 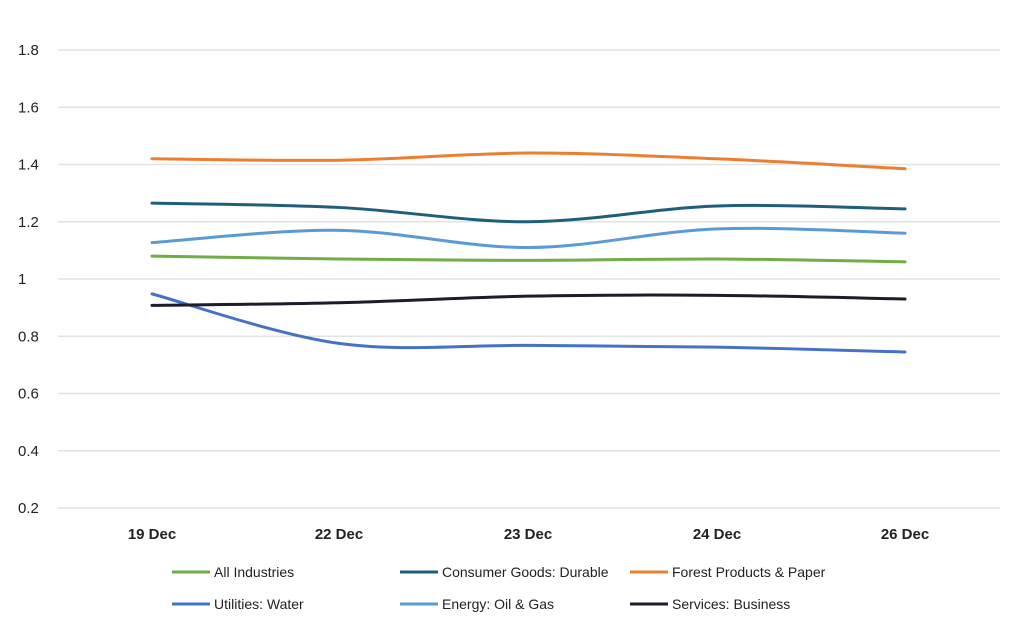 What do you see at coordinates (28, 107) in the screenshot?
I see `y-tick-label: 1.6` at bounding box center [28, 107].